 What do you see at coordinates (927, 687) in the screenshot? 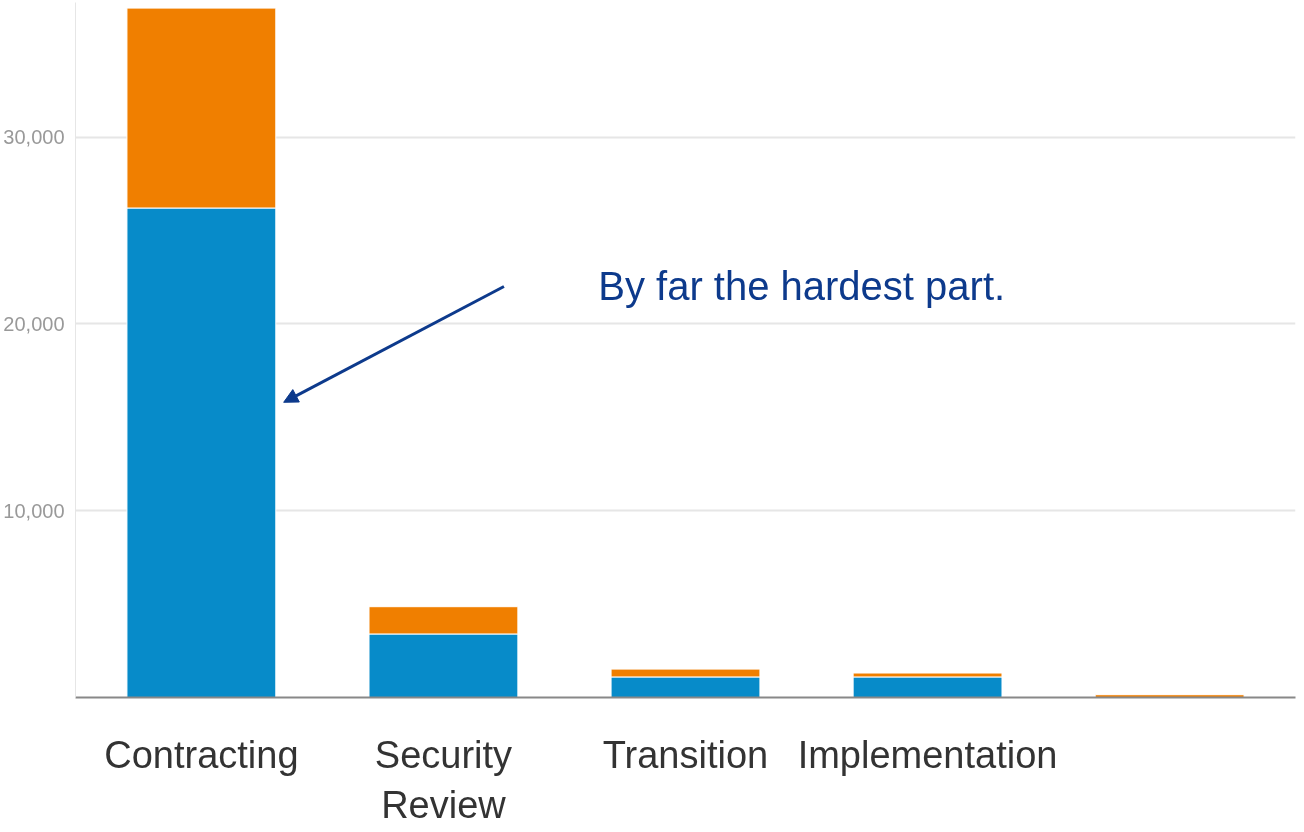
I see `bar` at bounding box center [927, 687].